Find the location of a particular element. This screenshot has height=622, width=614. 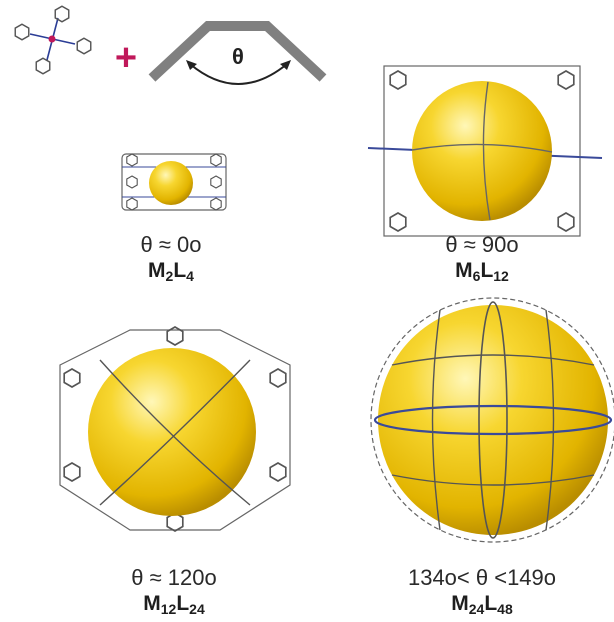

bend-angle-label: θ ≈ 90o is located at coordinates (482, 244).